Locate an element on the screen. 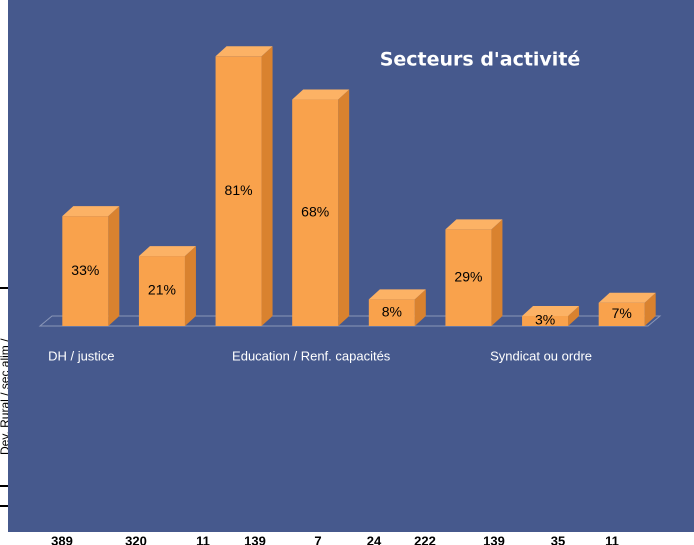 The width and height of the screenshot is (694, 545). data-label: 8% is located at coordinates (392, 311).